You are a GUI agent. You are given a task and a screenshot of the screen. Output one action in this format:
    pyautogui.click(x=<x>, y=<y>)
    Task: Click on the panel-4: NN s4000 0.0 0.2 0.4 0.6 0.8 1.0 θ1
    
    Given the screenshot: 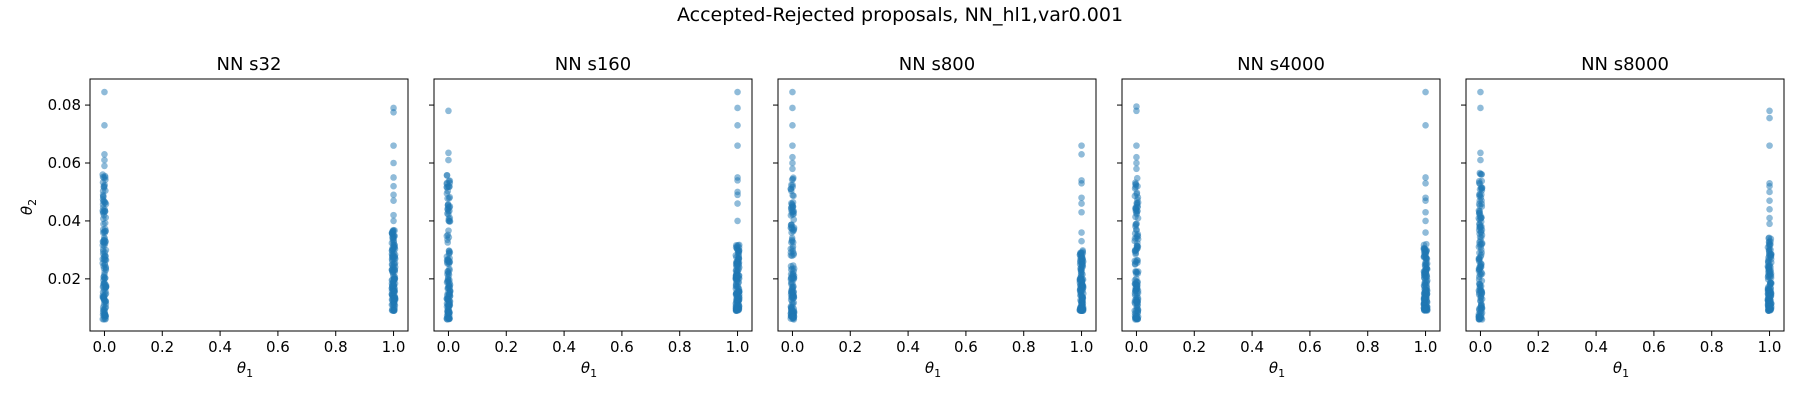 What is the action you would take?
    pyautogui.click(x=1279, y=217)
    